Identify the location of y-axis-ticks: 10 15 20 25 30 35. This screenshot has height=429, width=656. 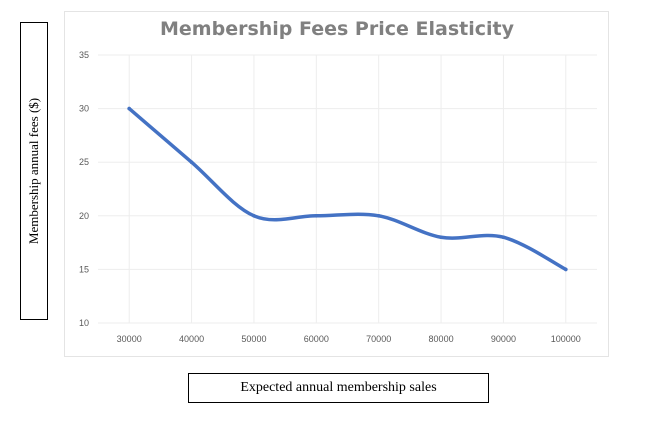
(84, 189).